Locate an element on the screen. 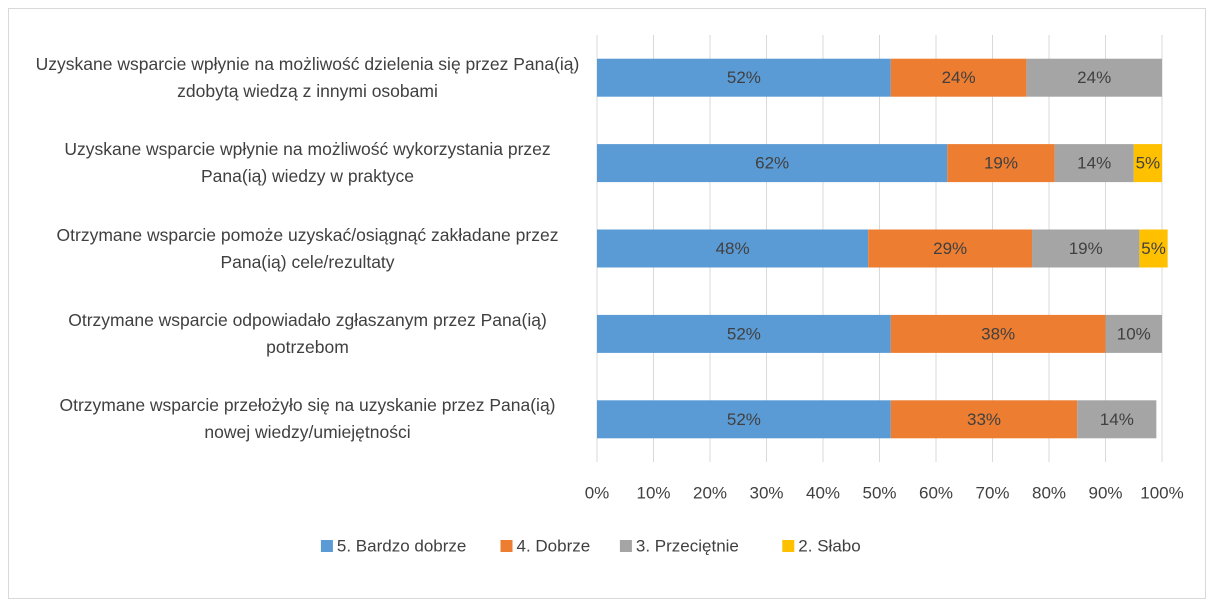  x-tick-label: 10% is located at coordinates (653, 492).